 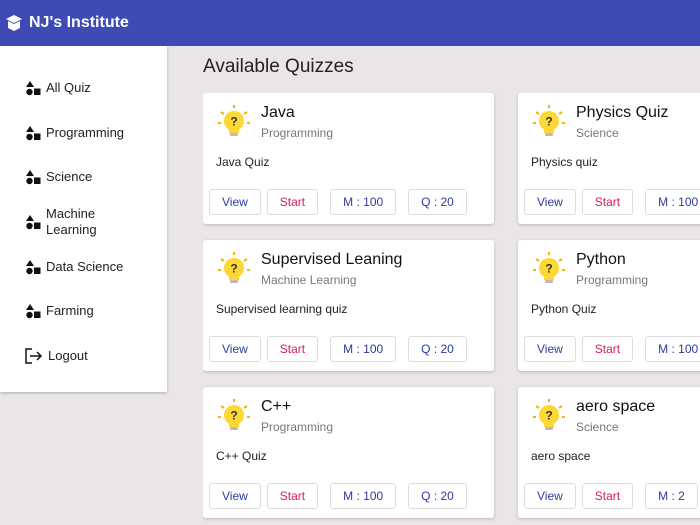 What do you see at coordinates (79, 22) in the screenshot?
I see `app-title: NJ's Institute` at bounding box center [79, 22].